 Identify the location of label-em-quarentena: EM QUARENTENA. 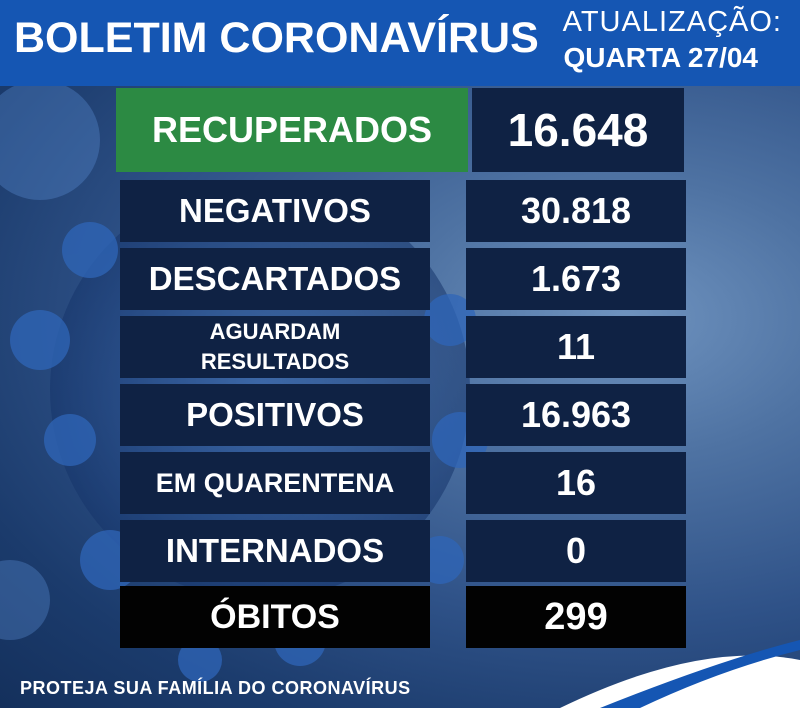
(275, 483).